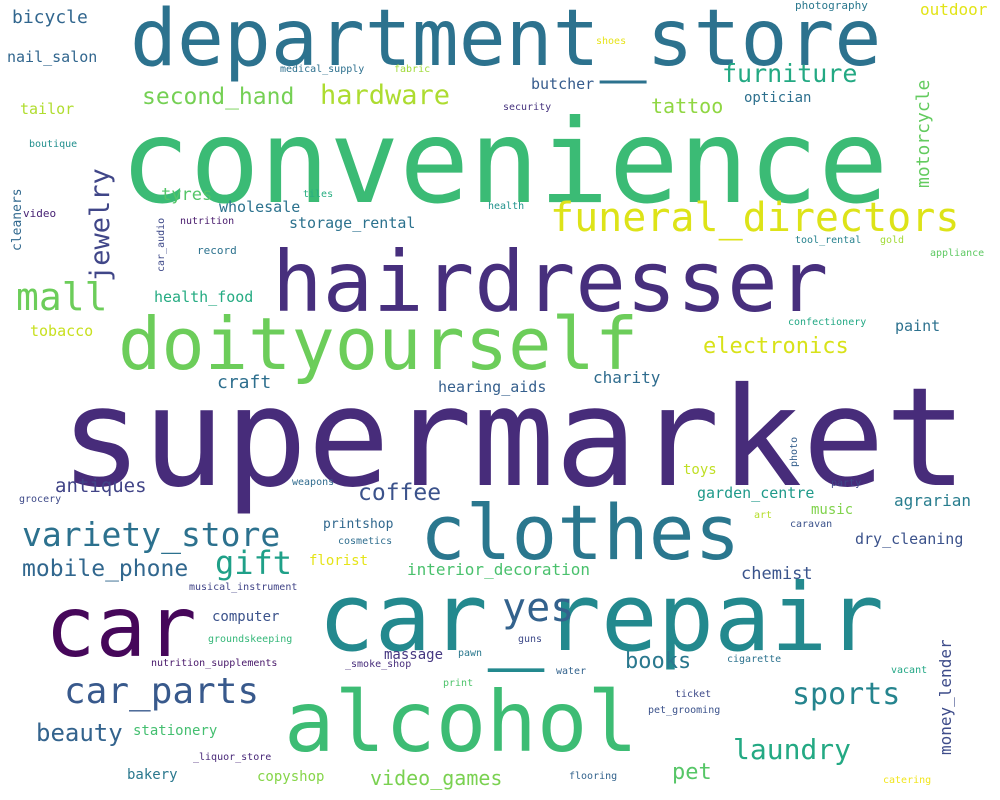 The height and width of the screenshot is (800, 1000). Describe the element at coordinates (378, 344) in the screenshot. I see `word-doityourself: doityourself` at that location.